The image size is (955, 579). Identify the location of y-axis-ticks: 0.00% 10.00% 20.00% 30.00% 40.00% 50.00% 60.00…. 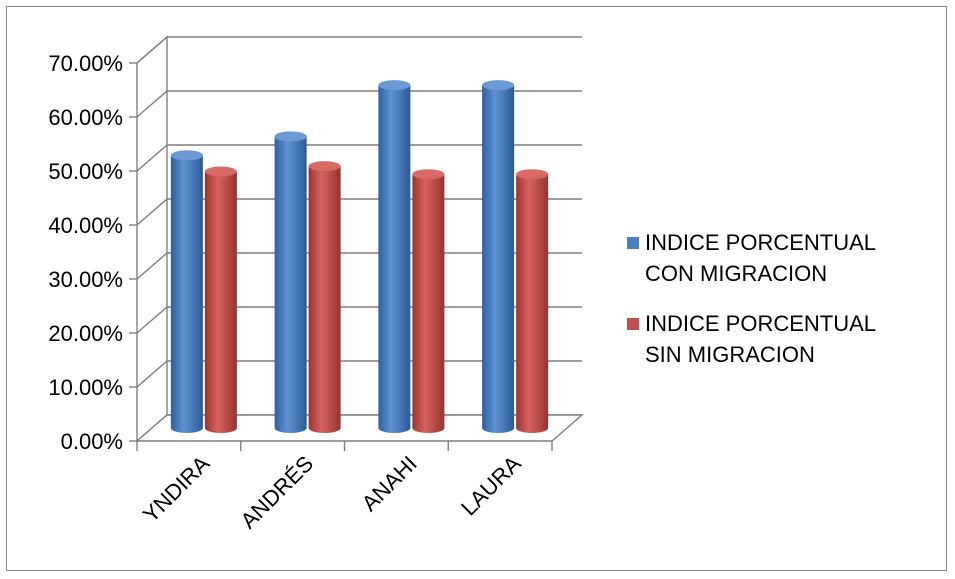
(92, 252).